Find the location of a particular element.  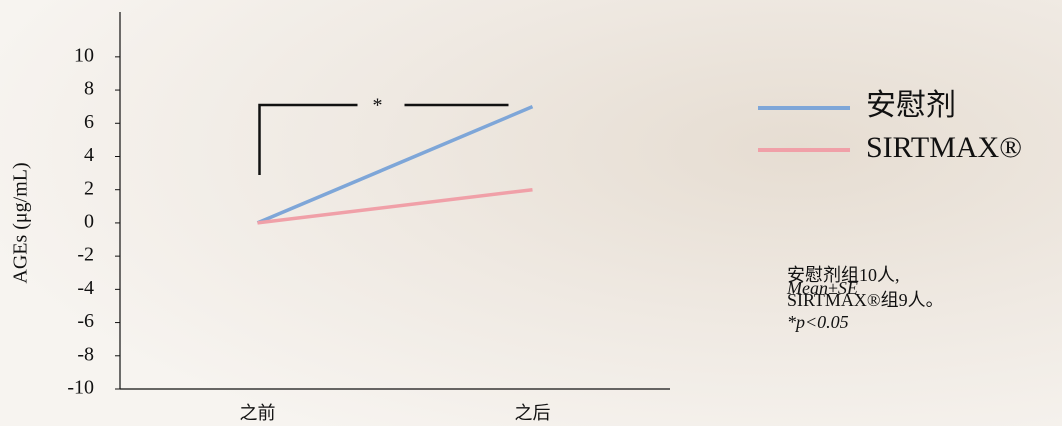

note: 安慰剂组10人, is located at coordinates (843, 275).